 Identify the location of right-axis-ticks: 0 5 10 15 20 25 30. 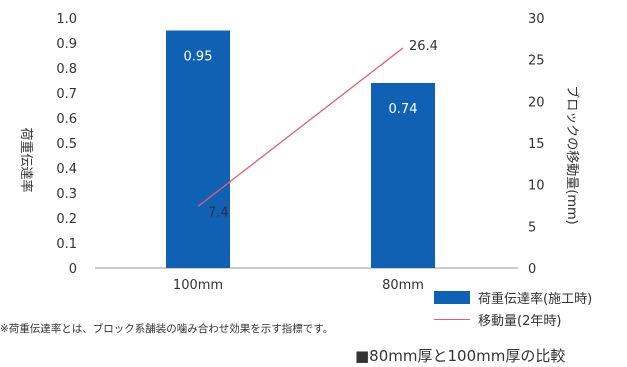
(536, 144).